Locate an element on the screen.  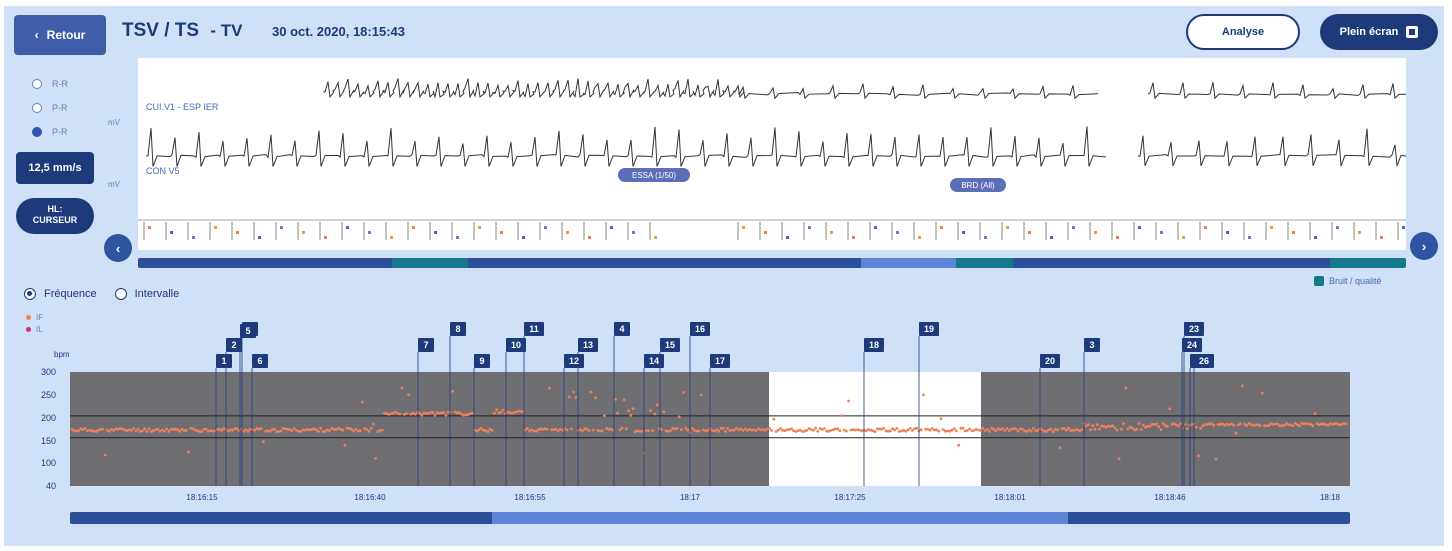
event-flag: 10 is located at coordinates (516, 345).